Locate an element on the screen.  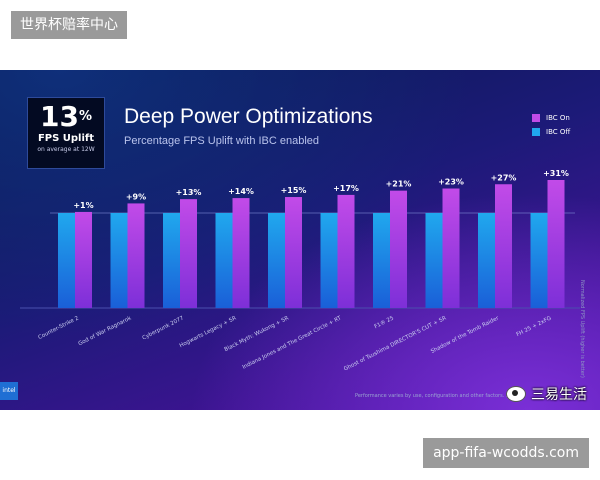
chart-subtitle: Percentage FPS Uplift with IBC enabled is located at coordinates (222, 141).